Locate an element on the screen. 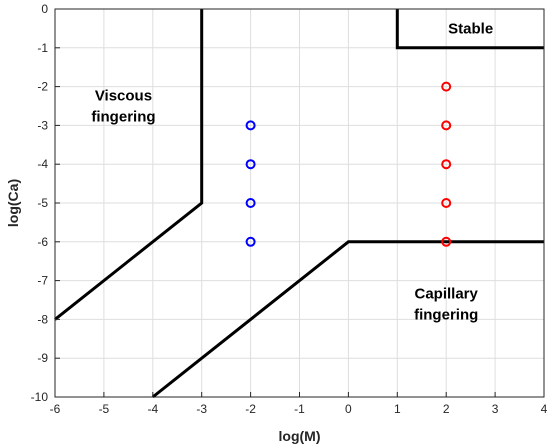 The image size is (550, 447). x-tick-label: 0 is located at coordinates (348, 409).